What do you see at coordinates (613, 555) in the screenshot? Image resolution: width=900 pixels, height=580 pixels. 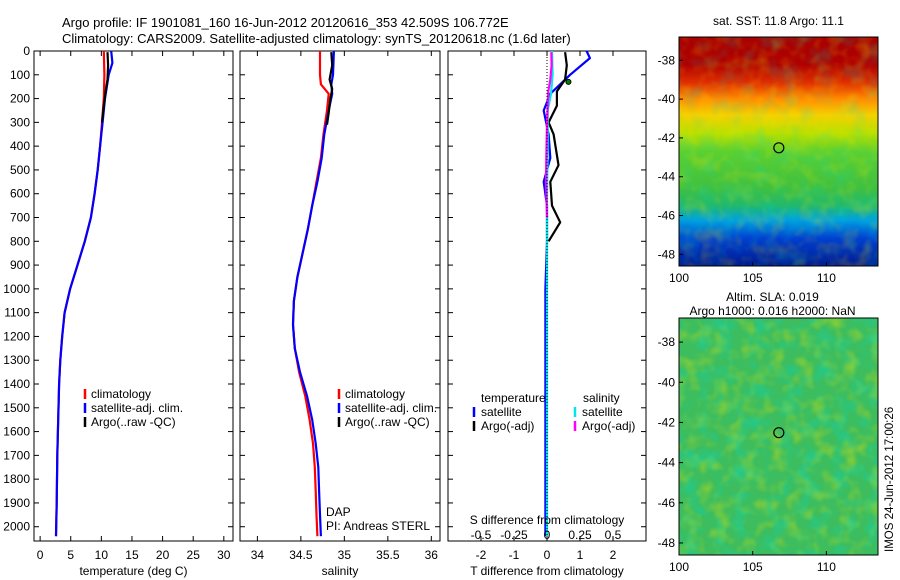 I see `x-tick-label: 2` at bounding box center [613, 555].